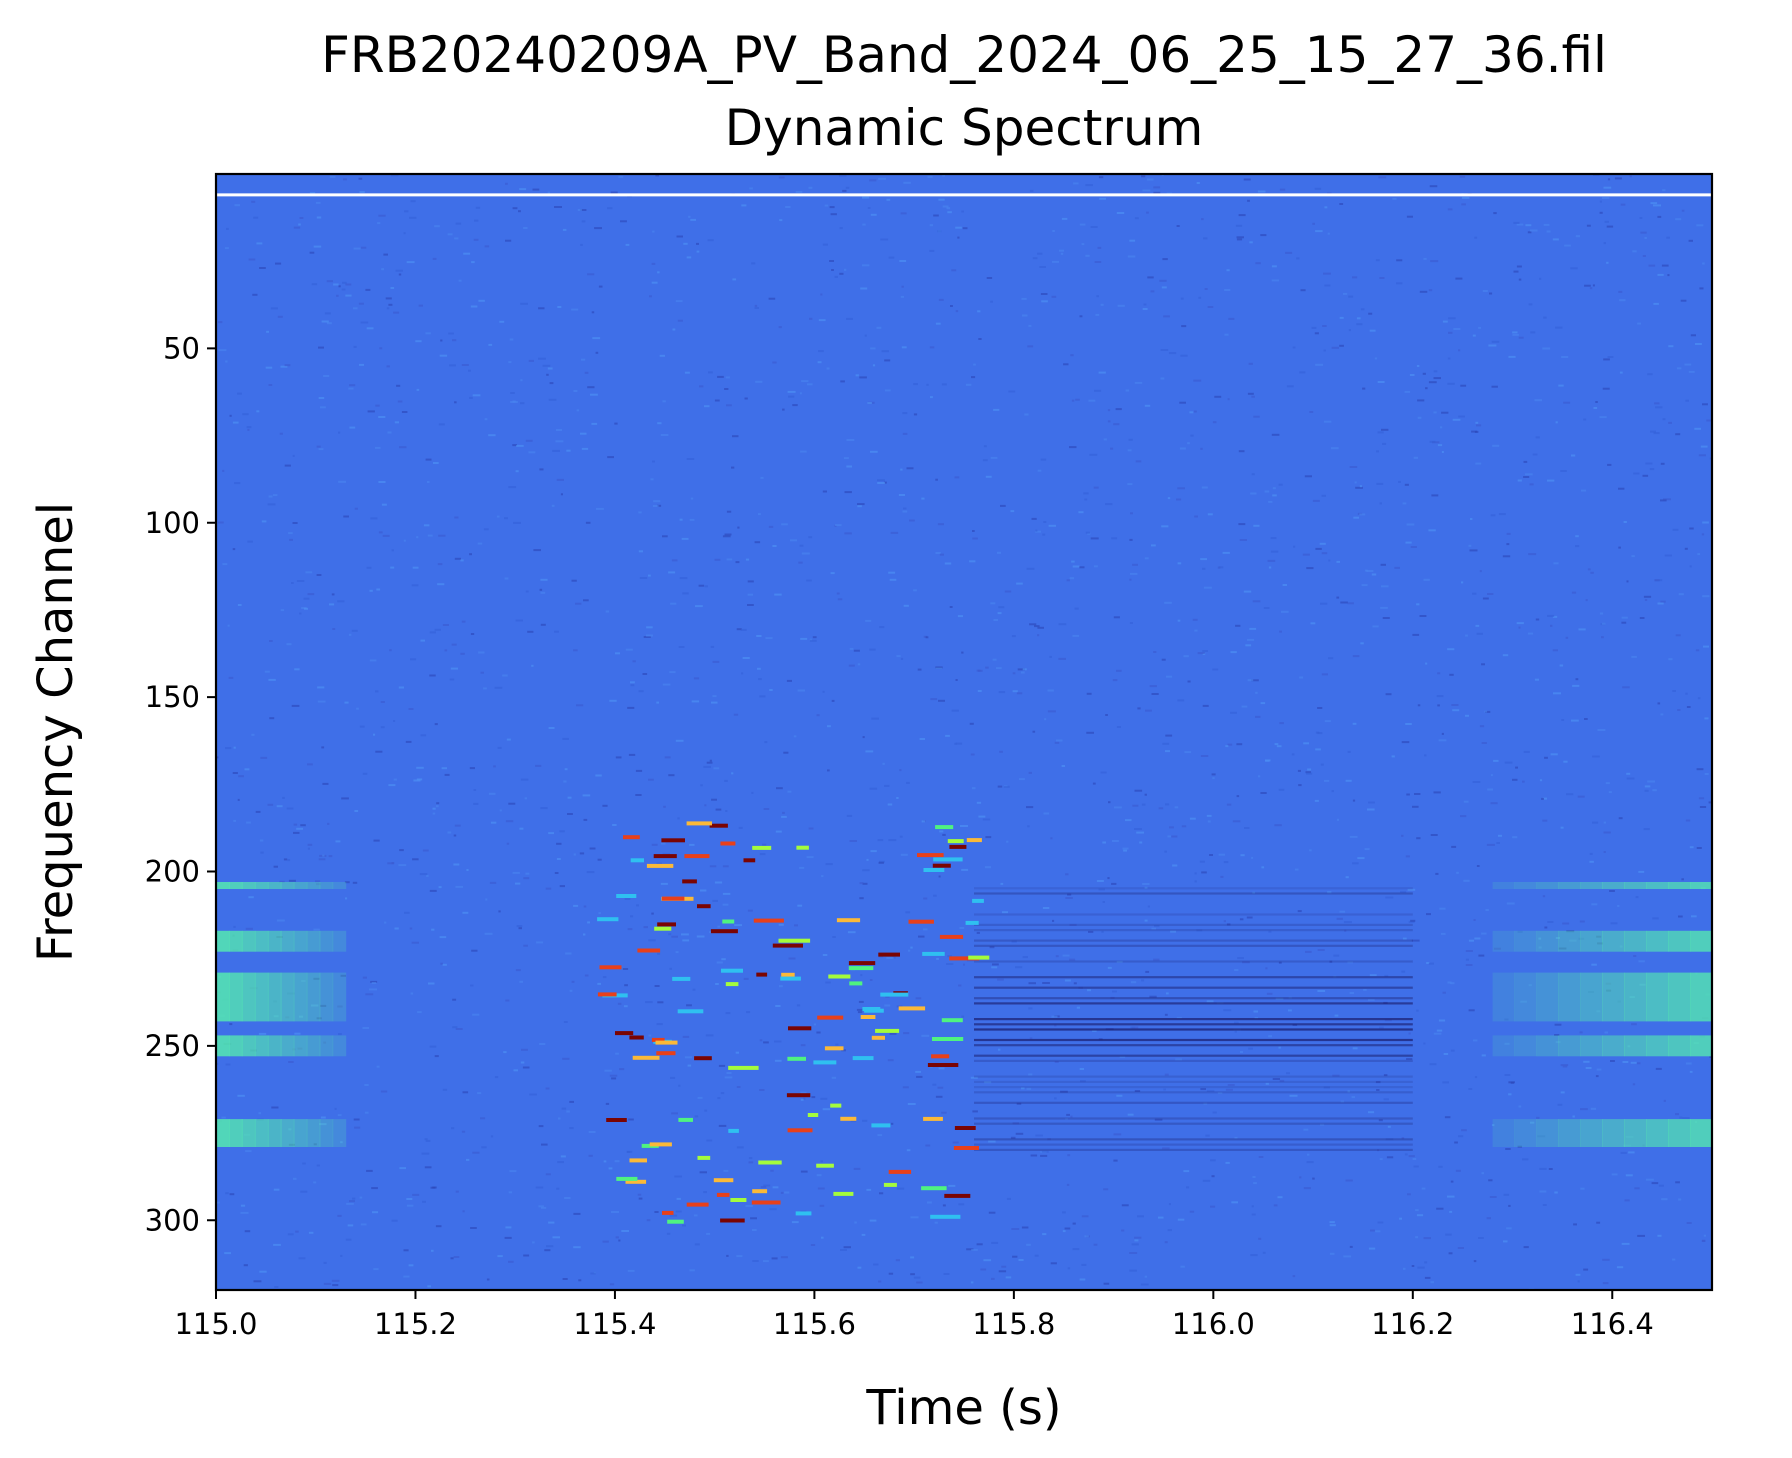  What do you see at coordinates (1213, 1324) in the screenshot?
I see `x-tick-label: 116.0` at bounding box center [1213, 1324].